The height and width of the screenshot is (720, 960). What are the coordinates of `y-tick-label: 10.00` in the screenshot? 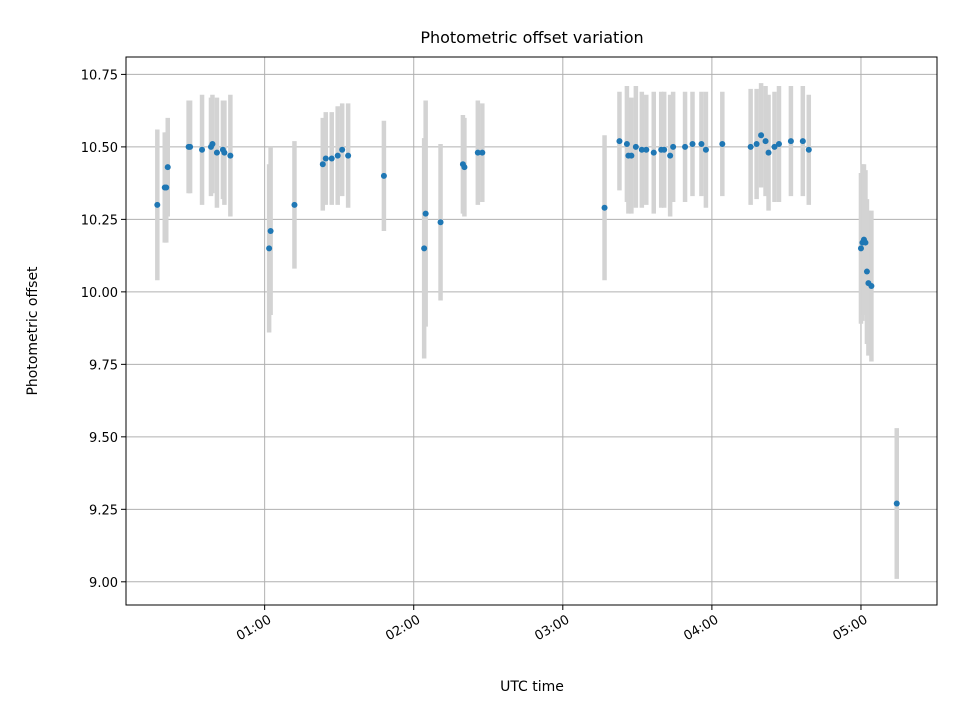 It's located at (99, 293).